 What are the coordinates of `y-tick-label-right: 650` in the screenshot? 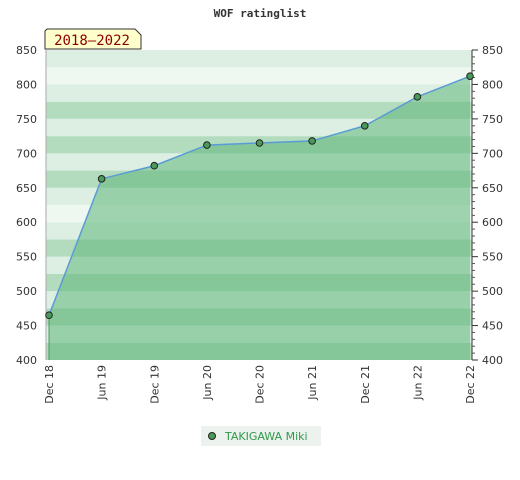 It's located at (492, 188).